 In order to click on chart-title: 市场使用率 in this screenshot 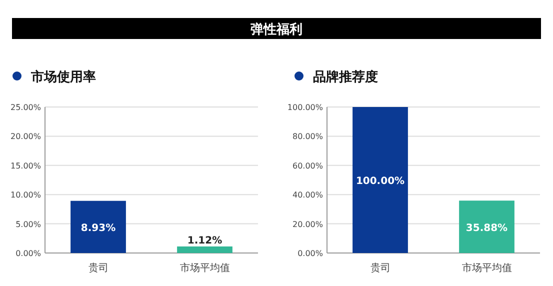, I will do `click(63, 77)`.